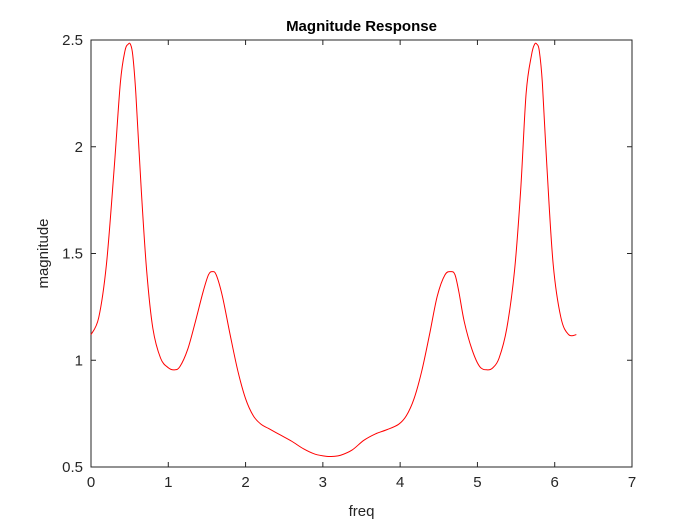 The height and width of the screenshot is (525, 700). Describe the element at coordinates (79, 147) in the screenshot. I see `y-tick-label: 2` at that location.